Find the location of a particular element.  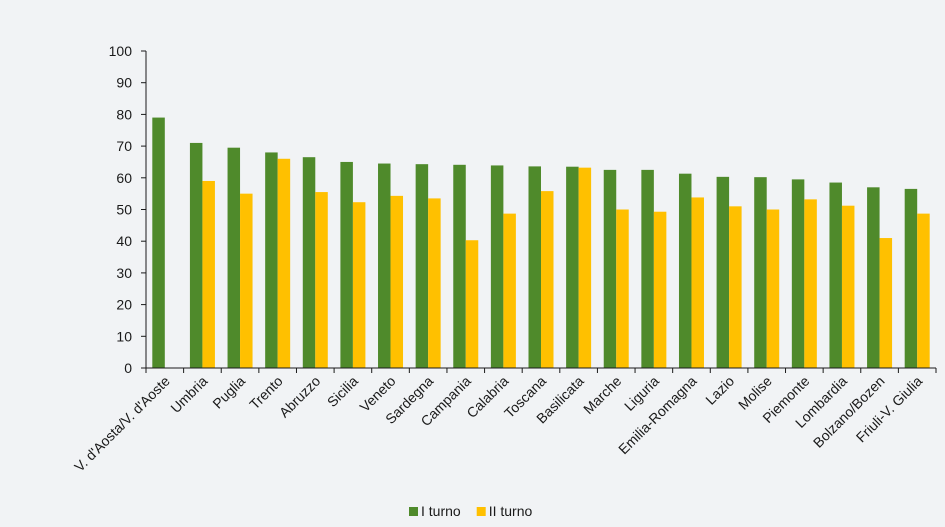

y-tick-label: 30 is located at coordinates (124, 273).